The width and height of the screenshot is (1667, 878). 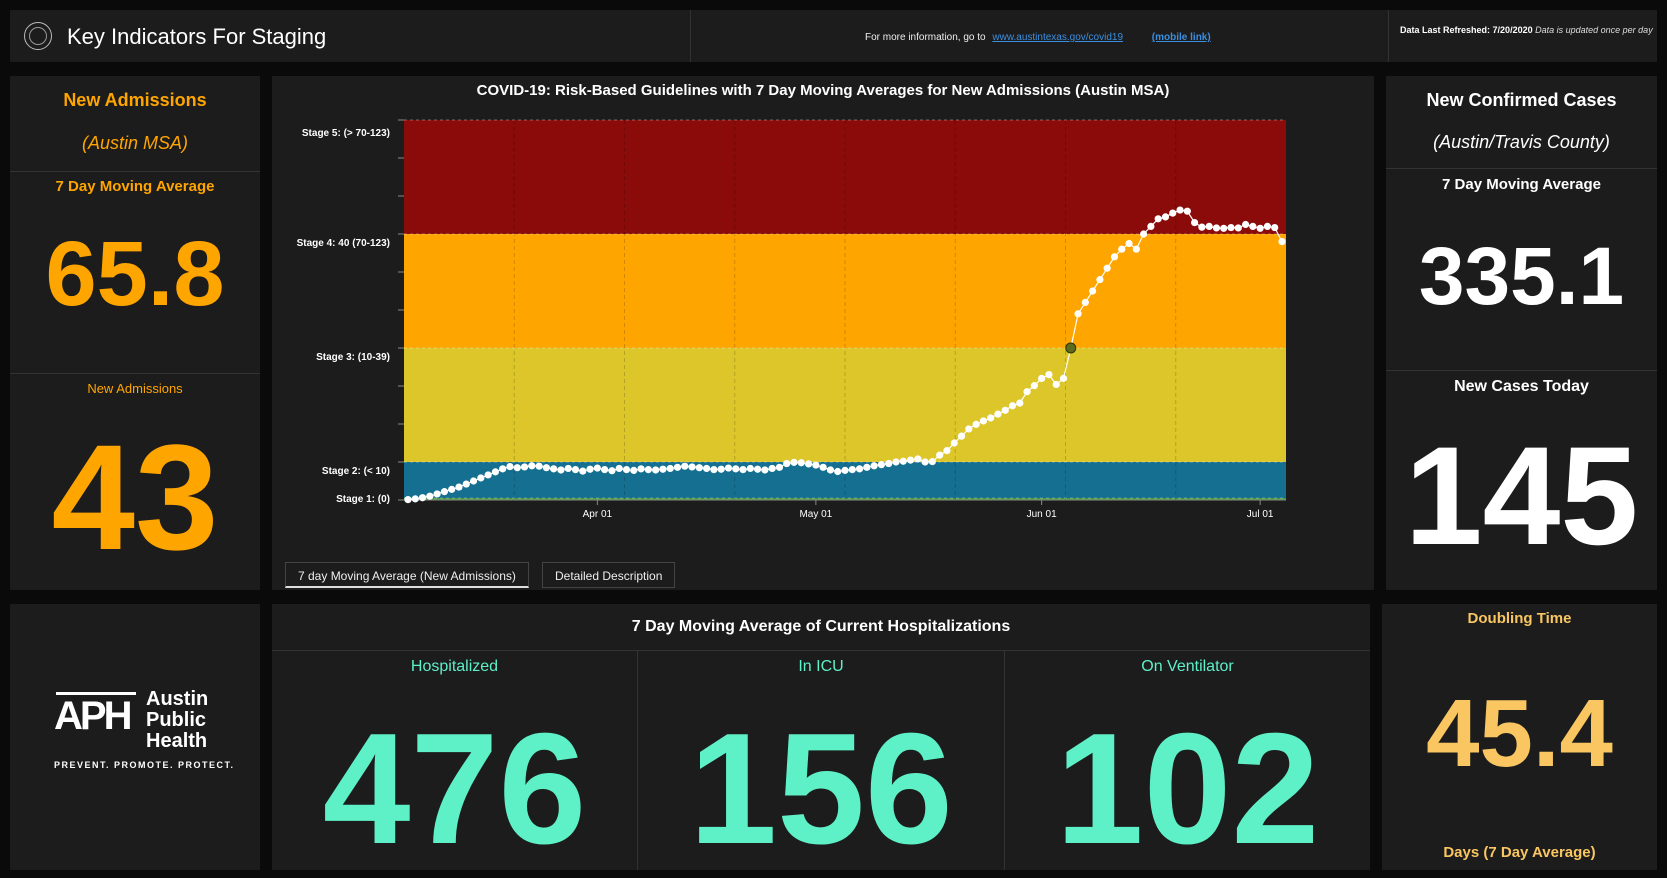 I want to click on logo-line1: Austin, so click(x=177, y=699).